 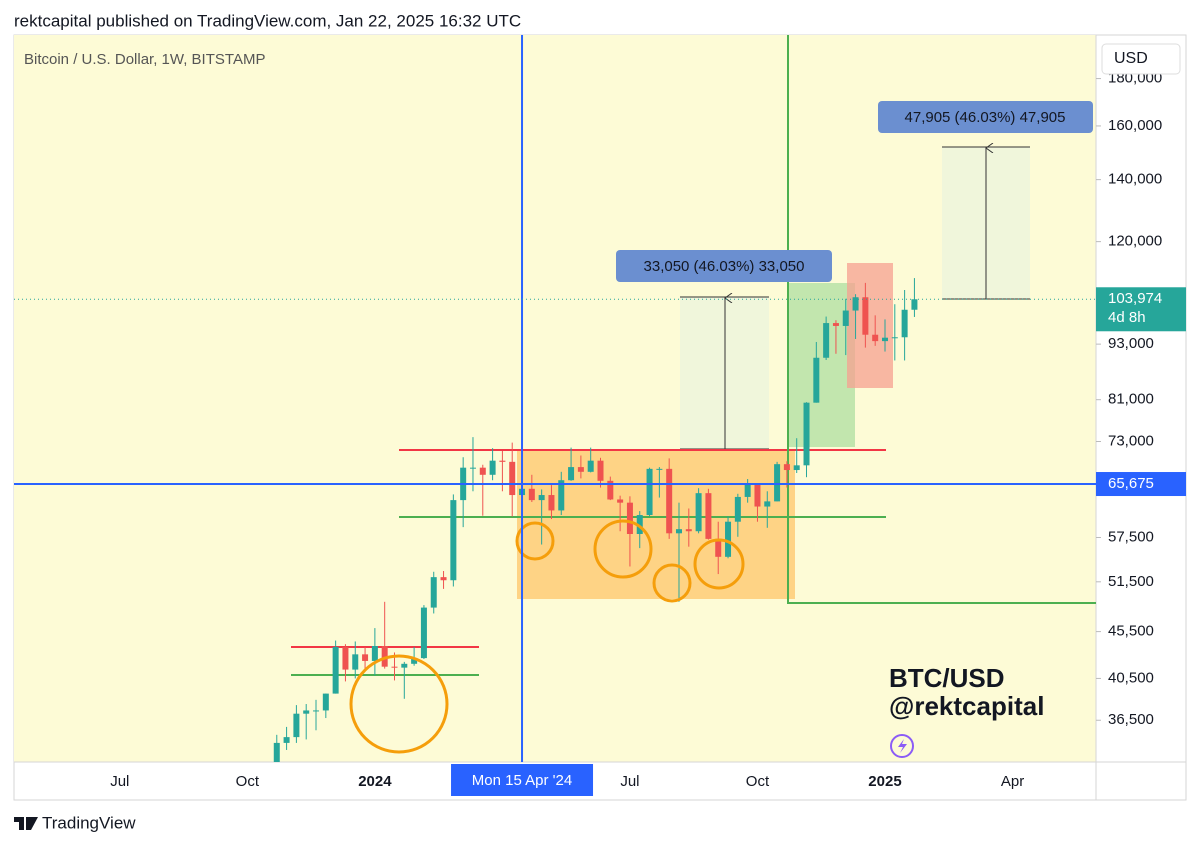 I want to click on measure-label-box, so click(x=724, y=266).